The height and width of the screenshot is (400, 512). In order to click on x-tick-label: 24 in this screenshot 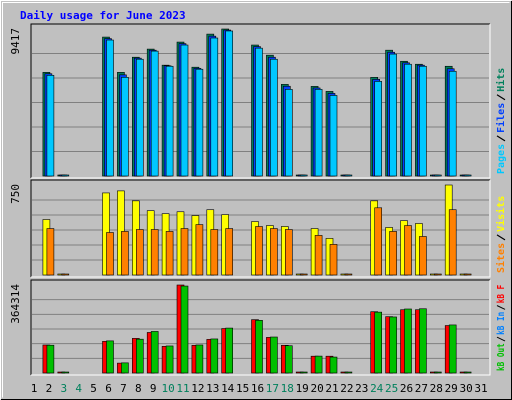, I will do `click(377, 388)`.